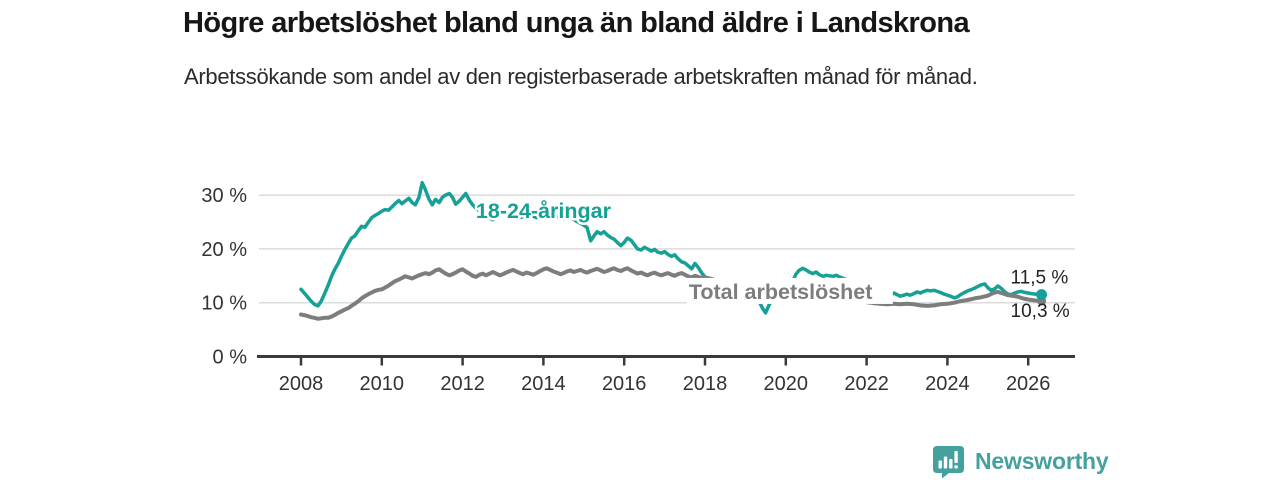 The height and width of the screenshot is (480, 1280). Describe the element at coordinates (1040, 278) in the screenshot. I see `end-value-label-0: 11,5 %` at that location.